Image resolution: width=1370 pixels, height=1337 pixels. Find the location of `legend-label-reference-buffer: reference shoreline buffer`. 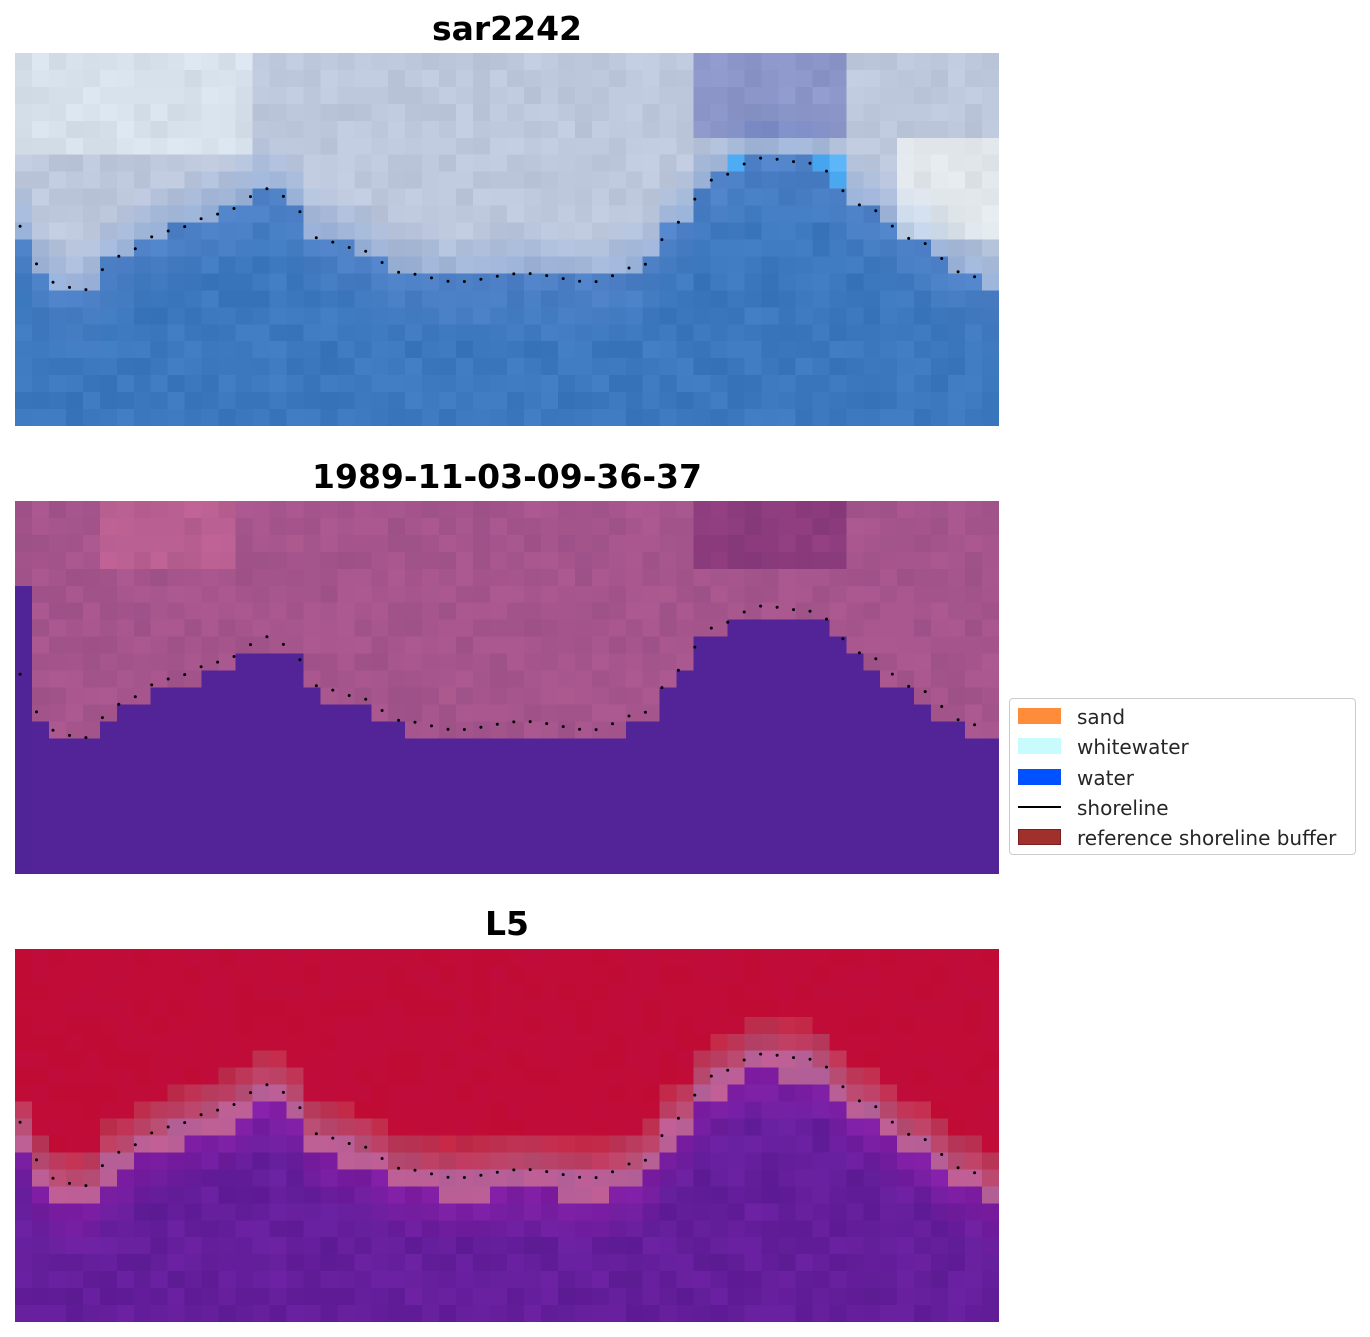

legend-label-reference-buffer: reference shoreline buffer is located at coordinates (1207, 838).